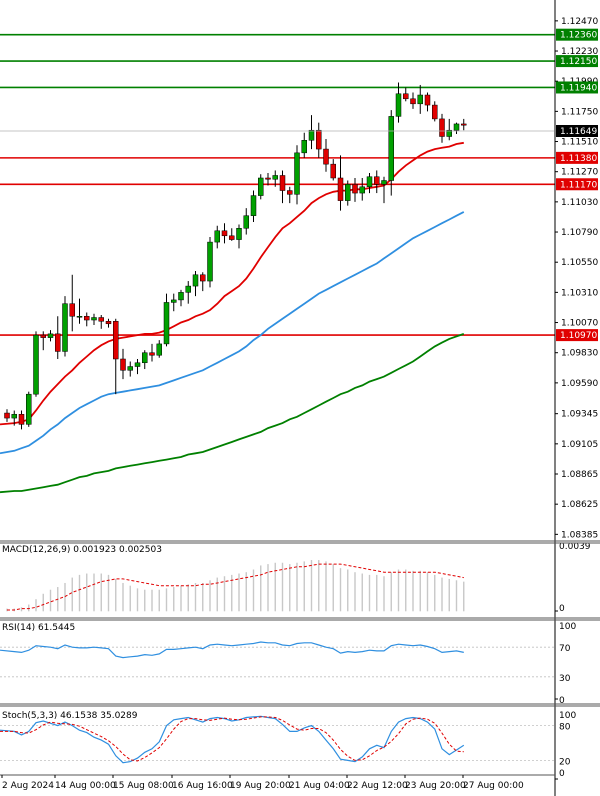 The width and height of the screenshot is (600, 796). Describe the element at coordinates (579, 535) in the screenshot. I see `price-tick-label: 1.08385` at that location.